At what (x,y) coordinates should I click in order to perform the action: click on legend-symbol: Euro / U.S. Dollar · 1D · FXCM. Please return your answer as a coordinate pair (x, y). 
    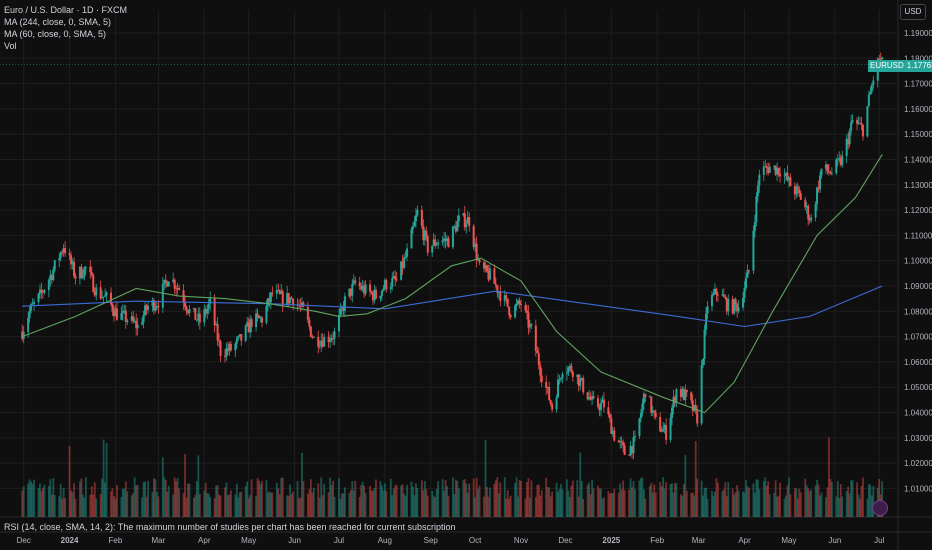
    Looking at the image, I should click on (66, 10).